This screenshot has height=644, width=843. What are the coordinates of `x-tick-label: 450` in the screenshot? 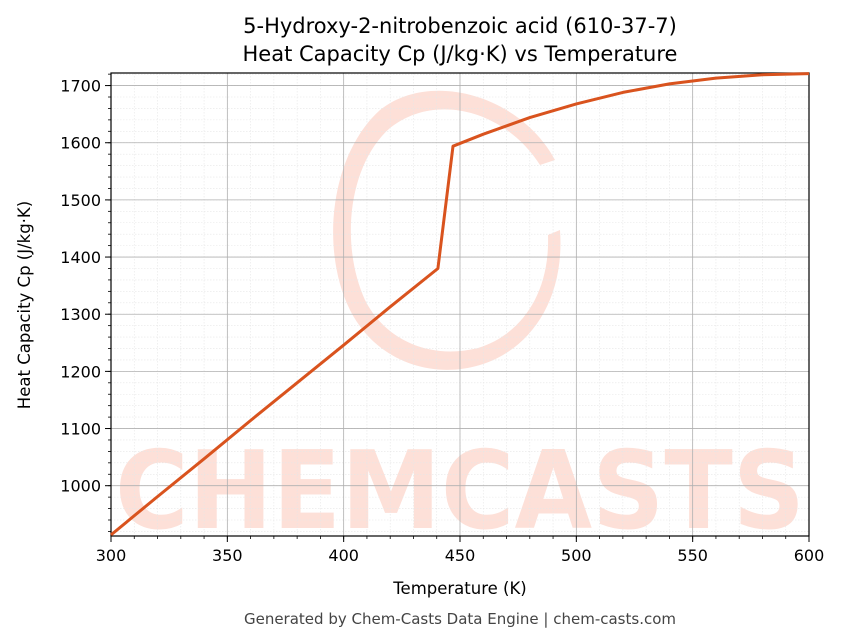 It's located at (460, 555).